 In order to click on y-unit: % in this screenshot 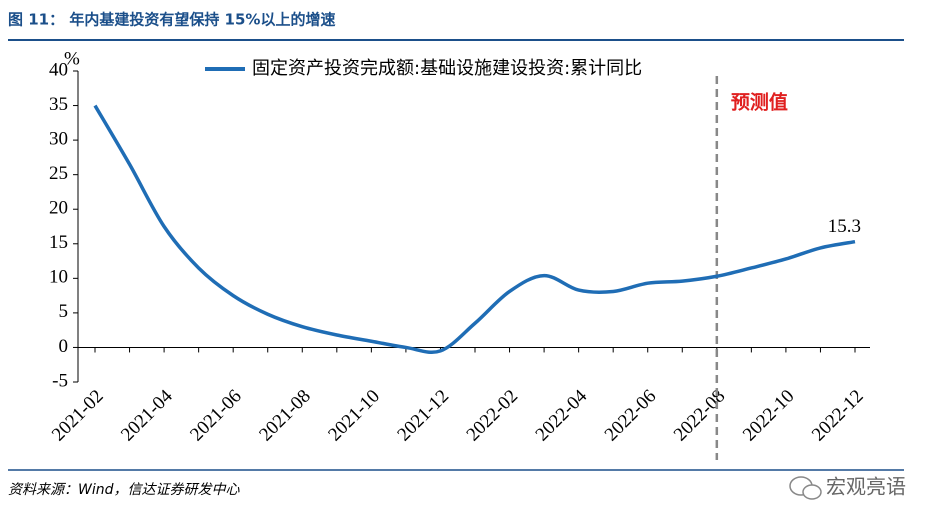, I will do `click(72, 58)`.